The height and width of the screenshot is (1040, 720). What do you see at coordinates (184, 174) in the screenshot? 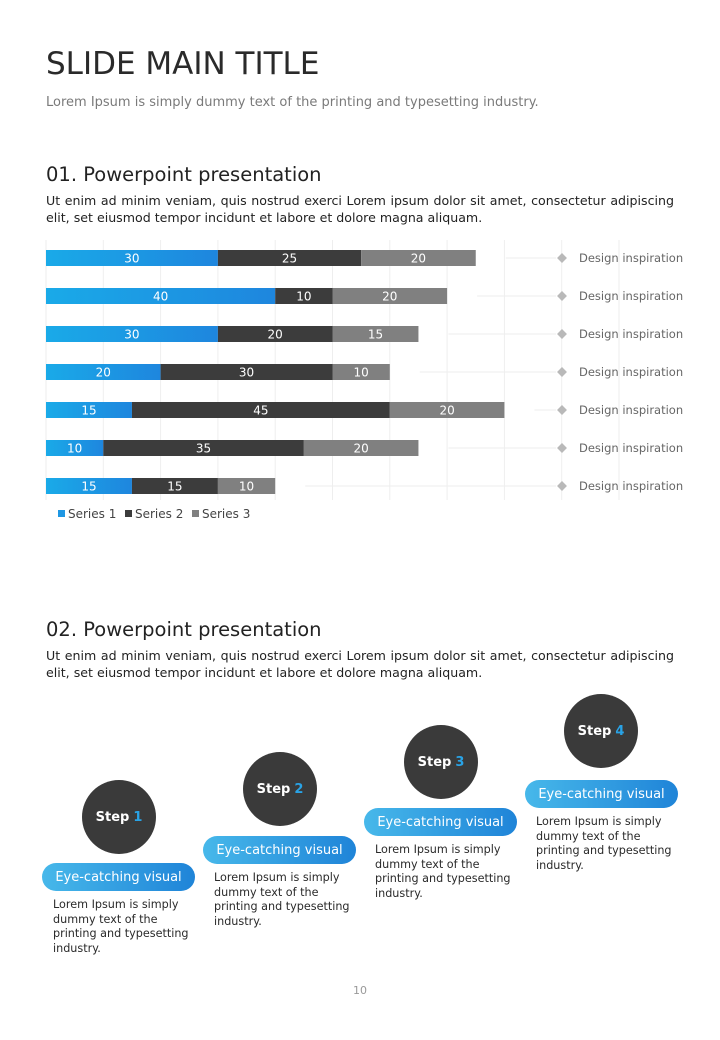
I see `section-1-title: 01. Powerpoint presentation` at bounding box center [184, 174].